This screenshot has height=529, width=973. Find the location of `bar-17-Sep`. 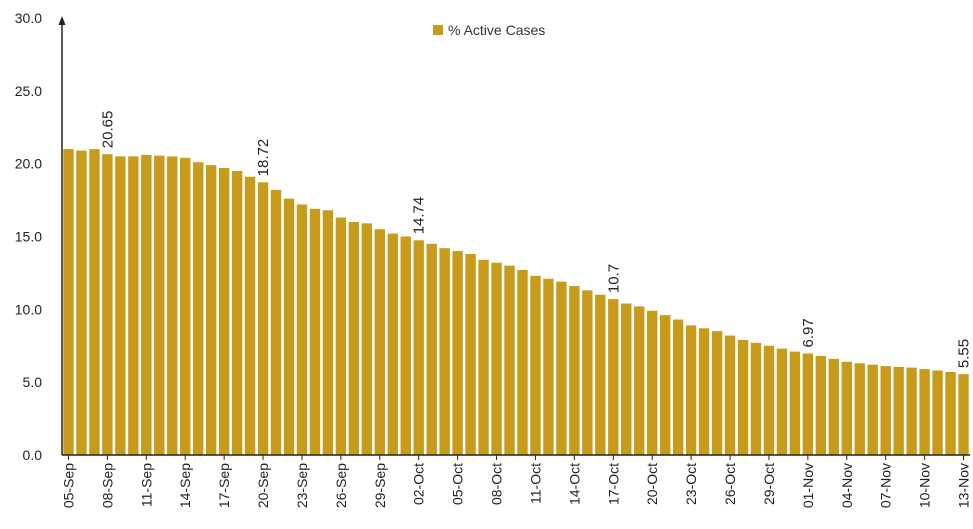

bar-17-Sep is located at coordinates (224, 312).